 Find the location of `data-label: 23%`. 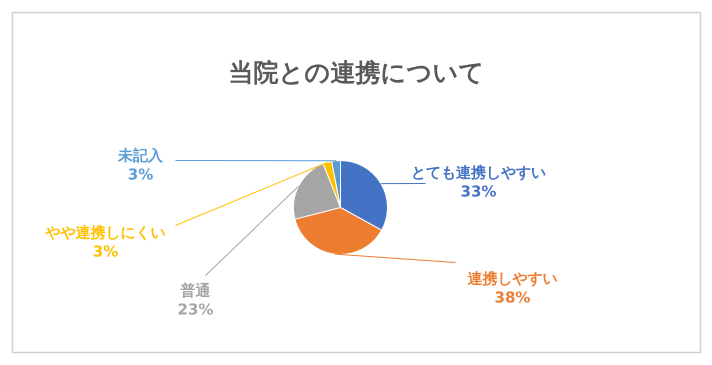

data-label: 23% is located at coordinates (196, 309).